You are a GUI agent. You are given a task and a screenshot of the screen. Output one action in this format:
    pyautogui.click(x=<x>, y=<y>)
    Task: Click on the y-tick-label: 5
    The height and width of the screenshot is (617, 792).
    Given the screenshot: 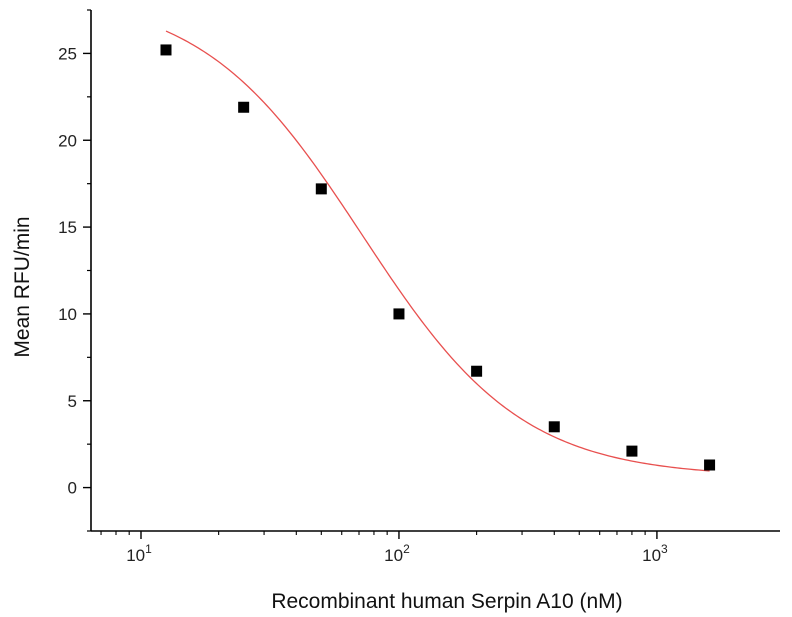 What is the action you would take?
    pyautogui.click(x=72, y=401)
    